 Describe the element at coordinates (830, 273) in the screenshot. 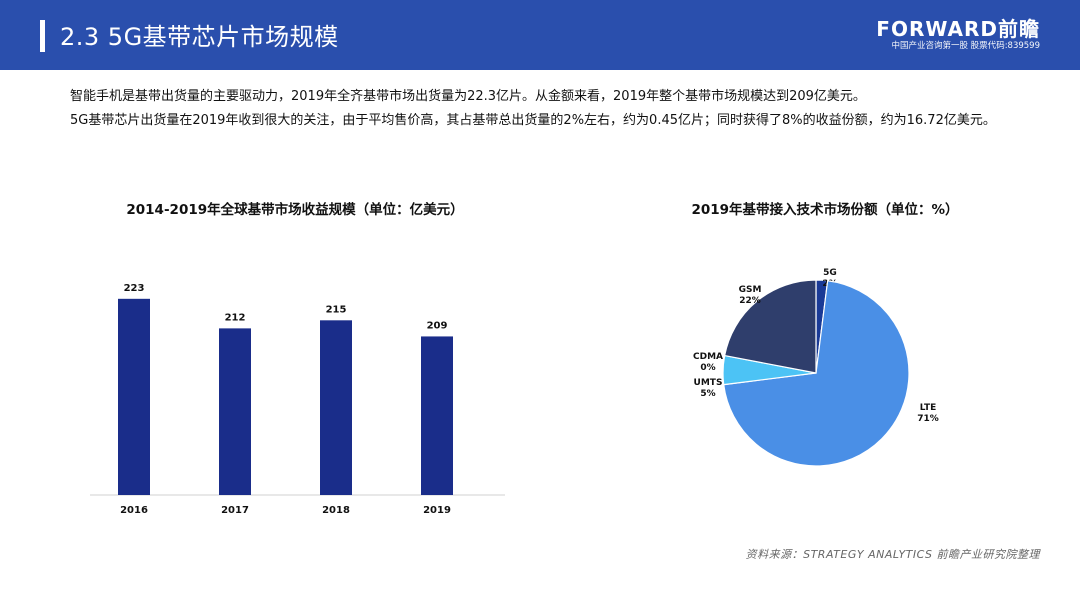

I see `pie-label-name: 5G` at that location.